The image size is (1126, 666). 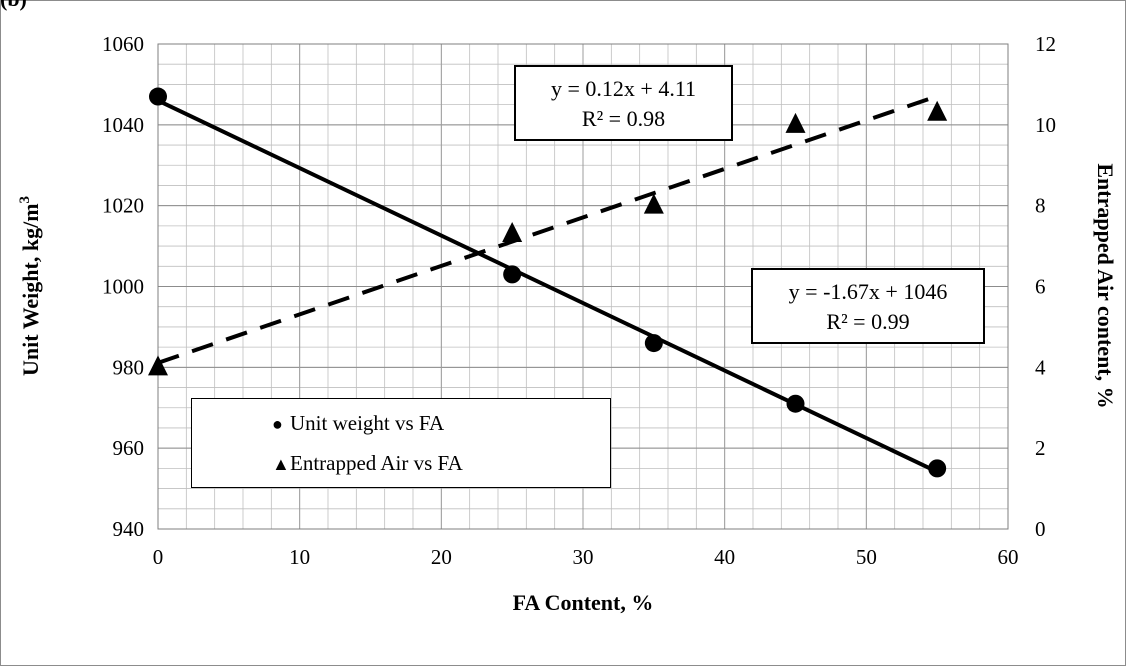 I want to click on y-left-tick-label: 940, so click(x=129, y=529).